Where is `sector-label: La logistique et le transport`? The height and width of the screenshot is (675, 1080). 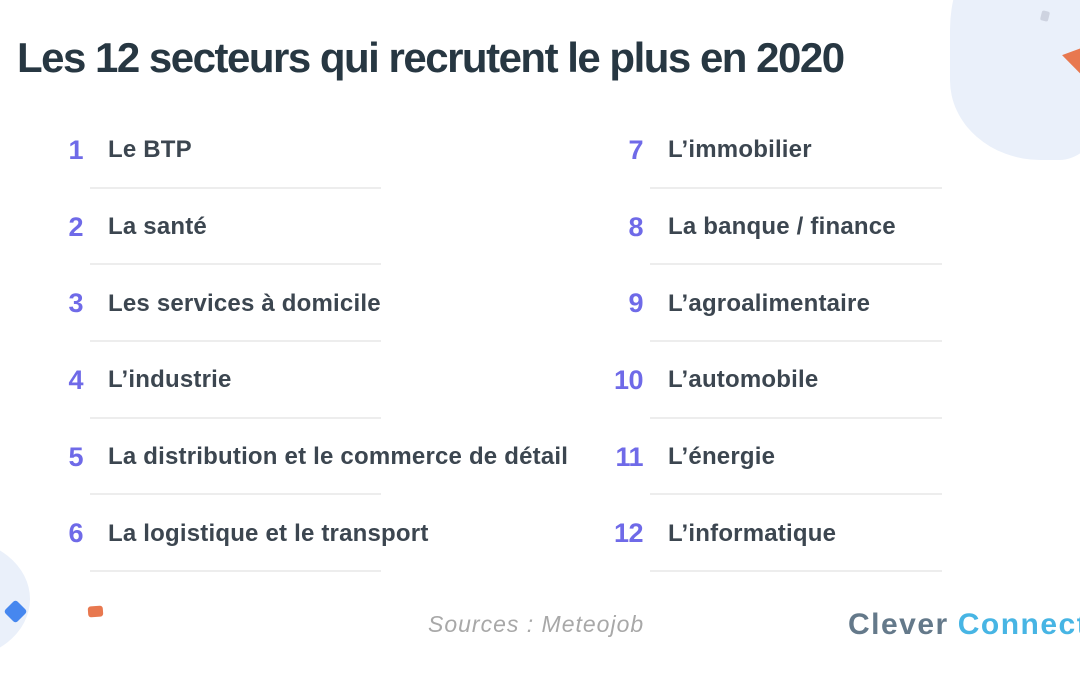 sector-label: La logistique et le transport is located at coordinates (268, 533).